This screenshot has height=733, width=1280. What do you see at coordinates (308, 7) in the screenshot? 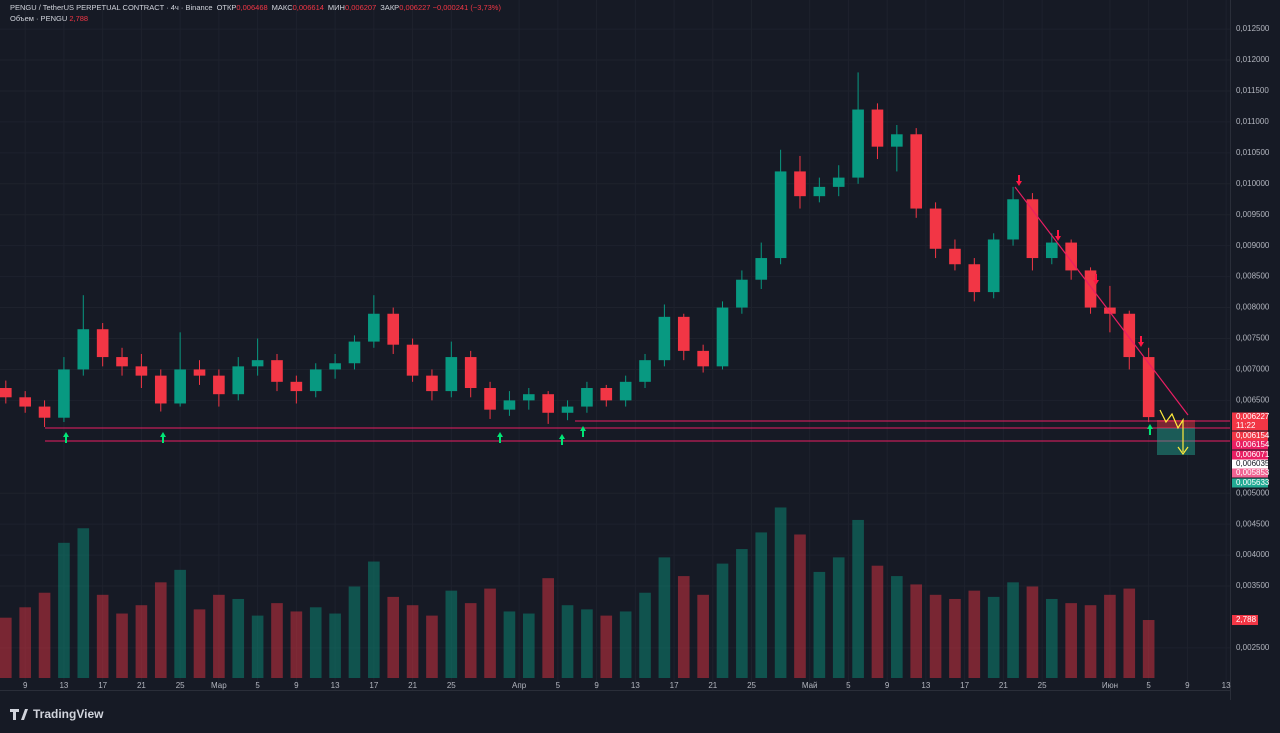
I see `ohlc-value: 0,006614` at bounding box center [308, 7].